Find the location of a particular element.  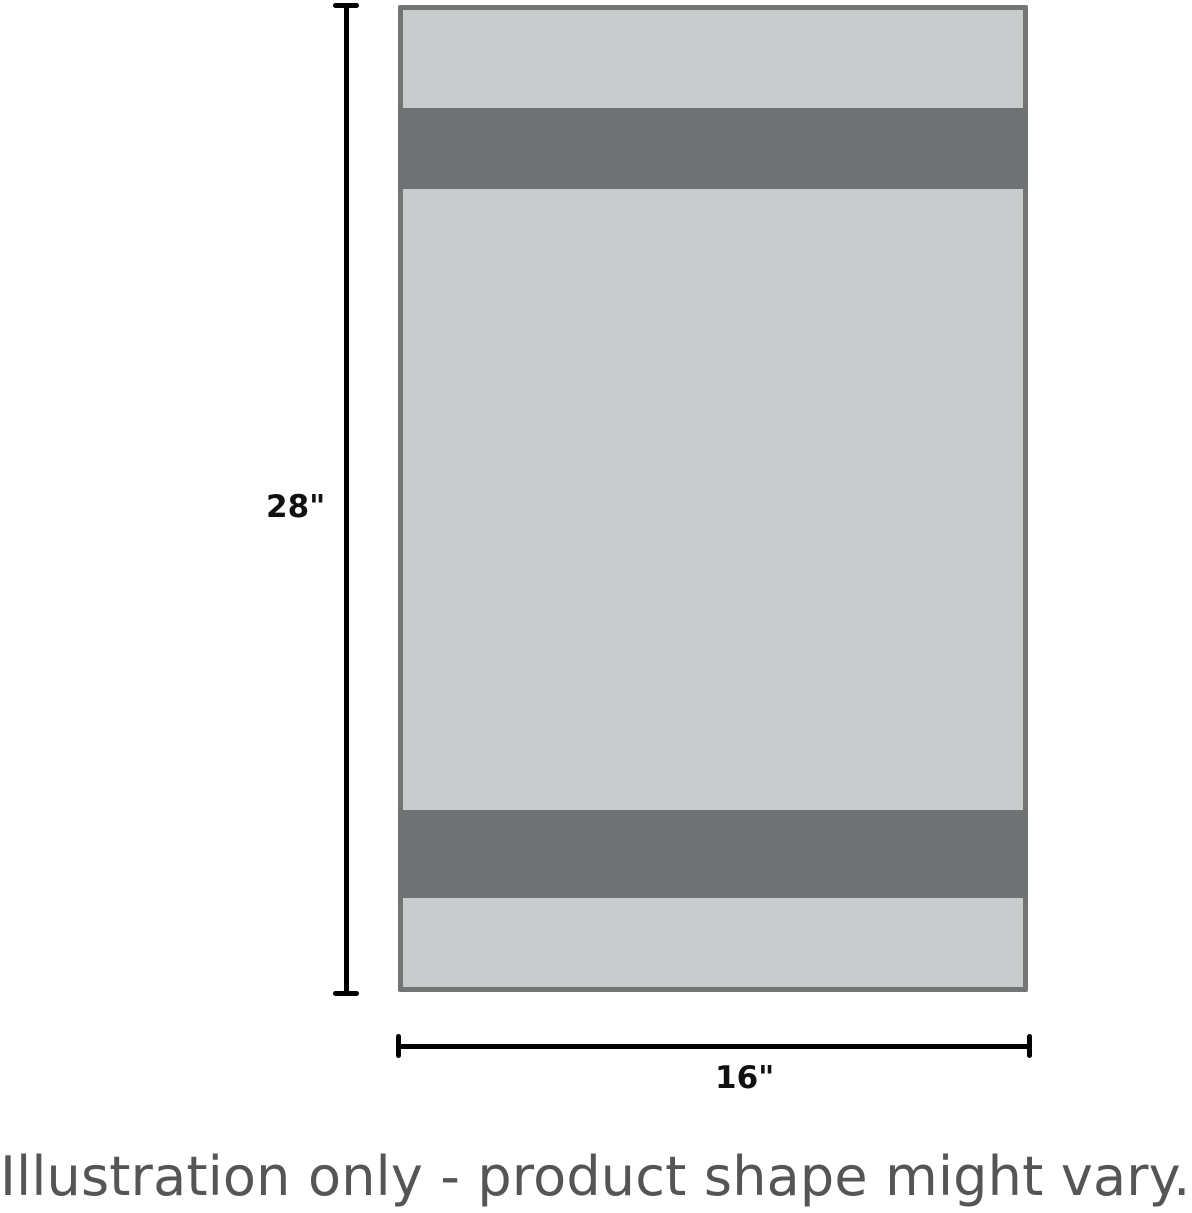

bottom-stripe is located at coordinates (713, 854).